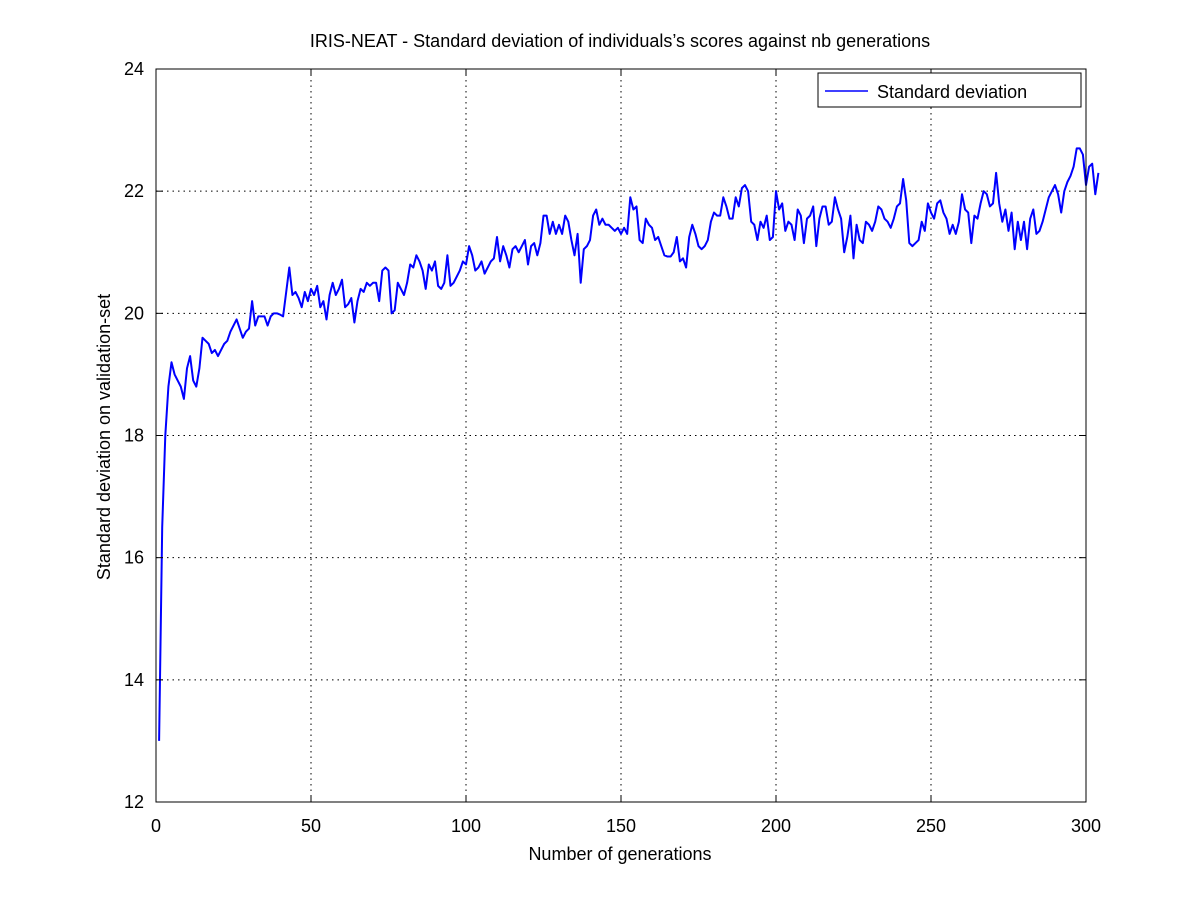 This screenshot has width=1200, height=905. What do you see at coordinates (619, 854) in the screenshot?
I see `x-axis-label: Number of generations` at bounding box center [619, 854].